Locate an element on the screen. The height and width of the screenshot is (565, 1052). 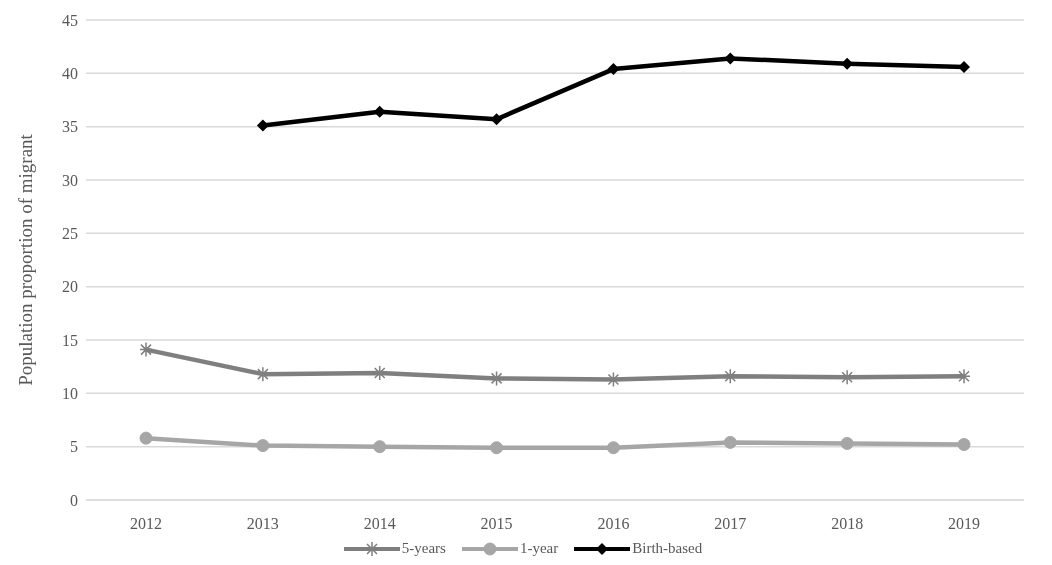
x-tick-label: 2016 is located at coordinates (613, 524).